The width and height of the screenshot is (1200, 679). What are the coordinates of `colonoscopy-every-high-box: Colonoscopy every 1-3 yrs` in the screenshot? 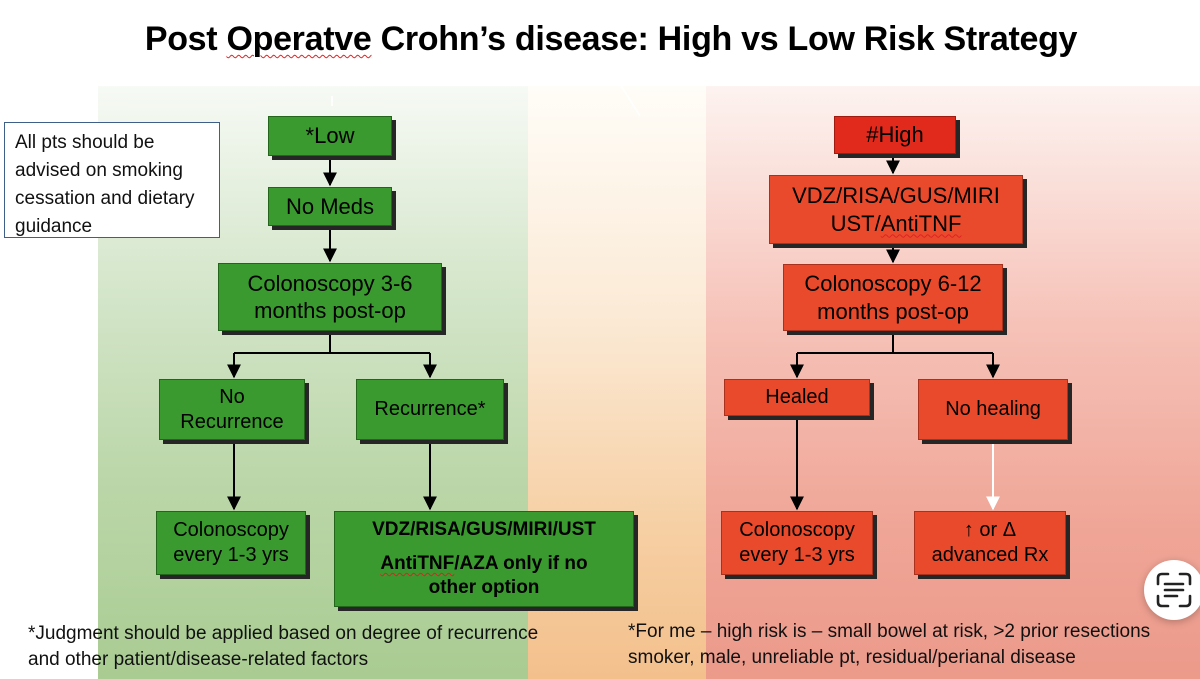 It's located at (797, 543).